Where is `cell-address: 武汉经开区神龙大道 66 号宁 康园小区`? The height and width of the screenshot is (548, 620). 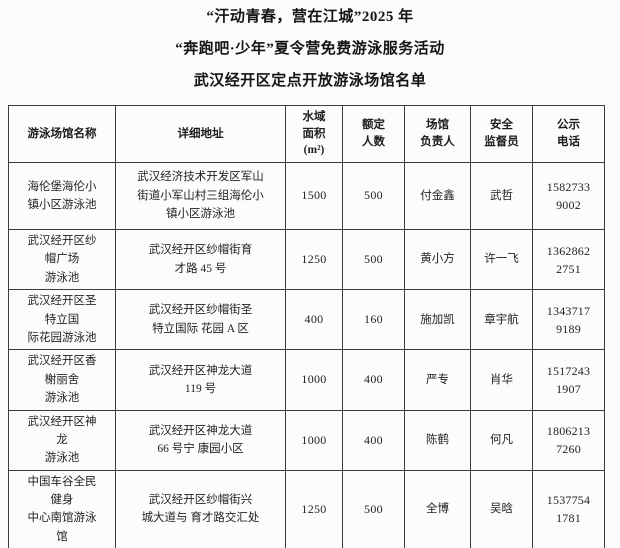
cell-address: 武汉经开区神龙大道 66 号宁 康园小区 is located at coordinates (200, 440).